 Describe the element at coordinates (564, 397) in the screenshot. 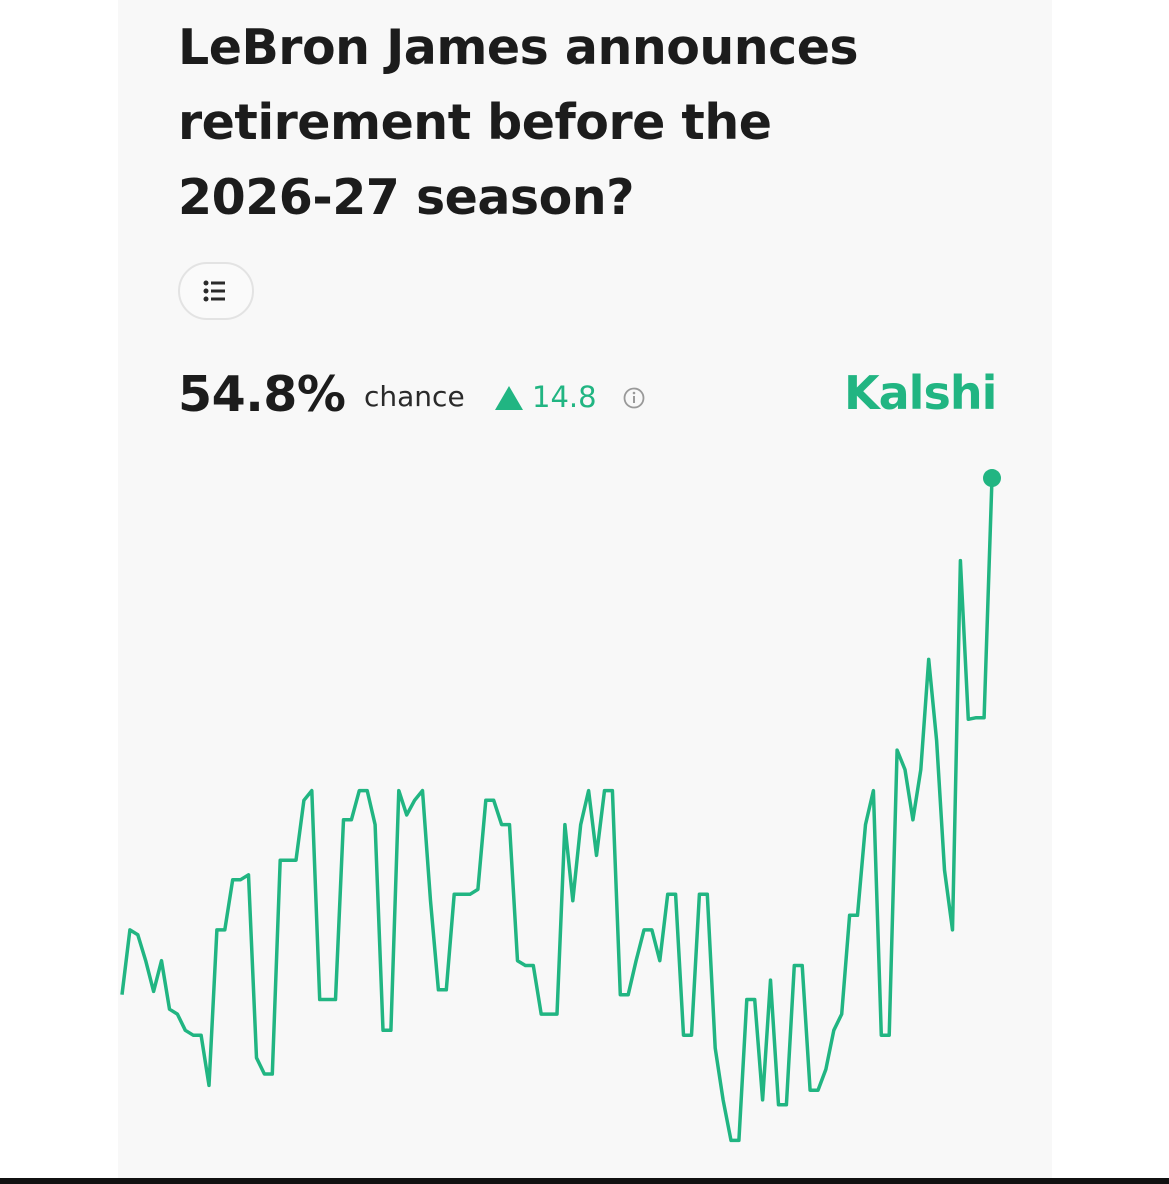

I see `change-value: 14.8` at that location.